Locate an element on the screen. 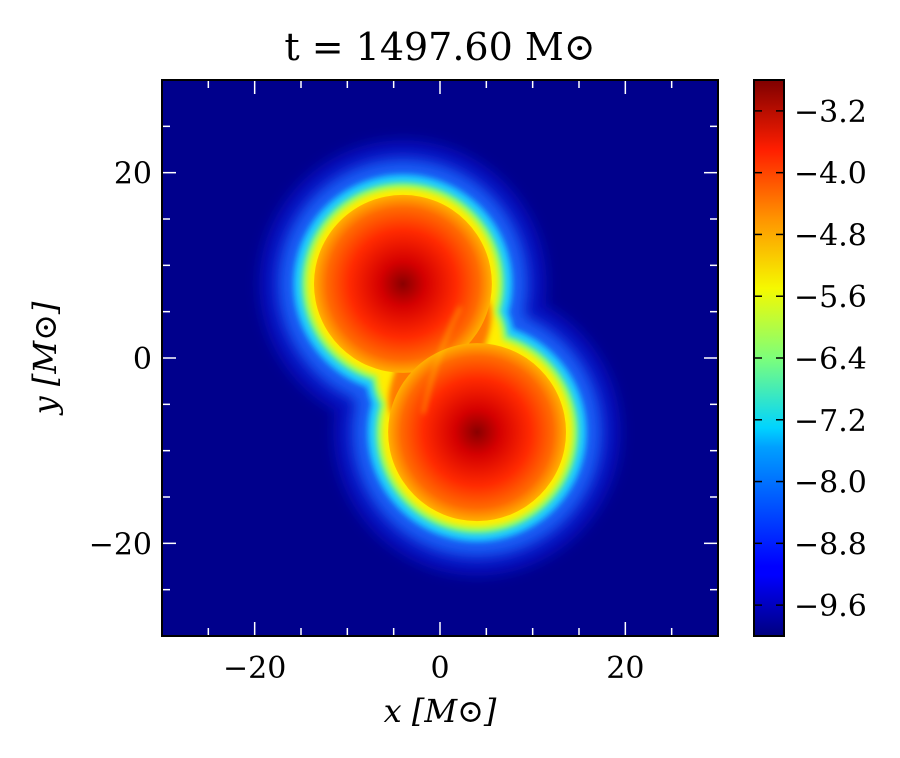  colorbar-ticks is located at coordinates (769, 358).